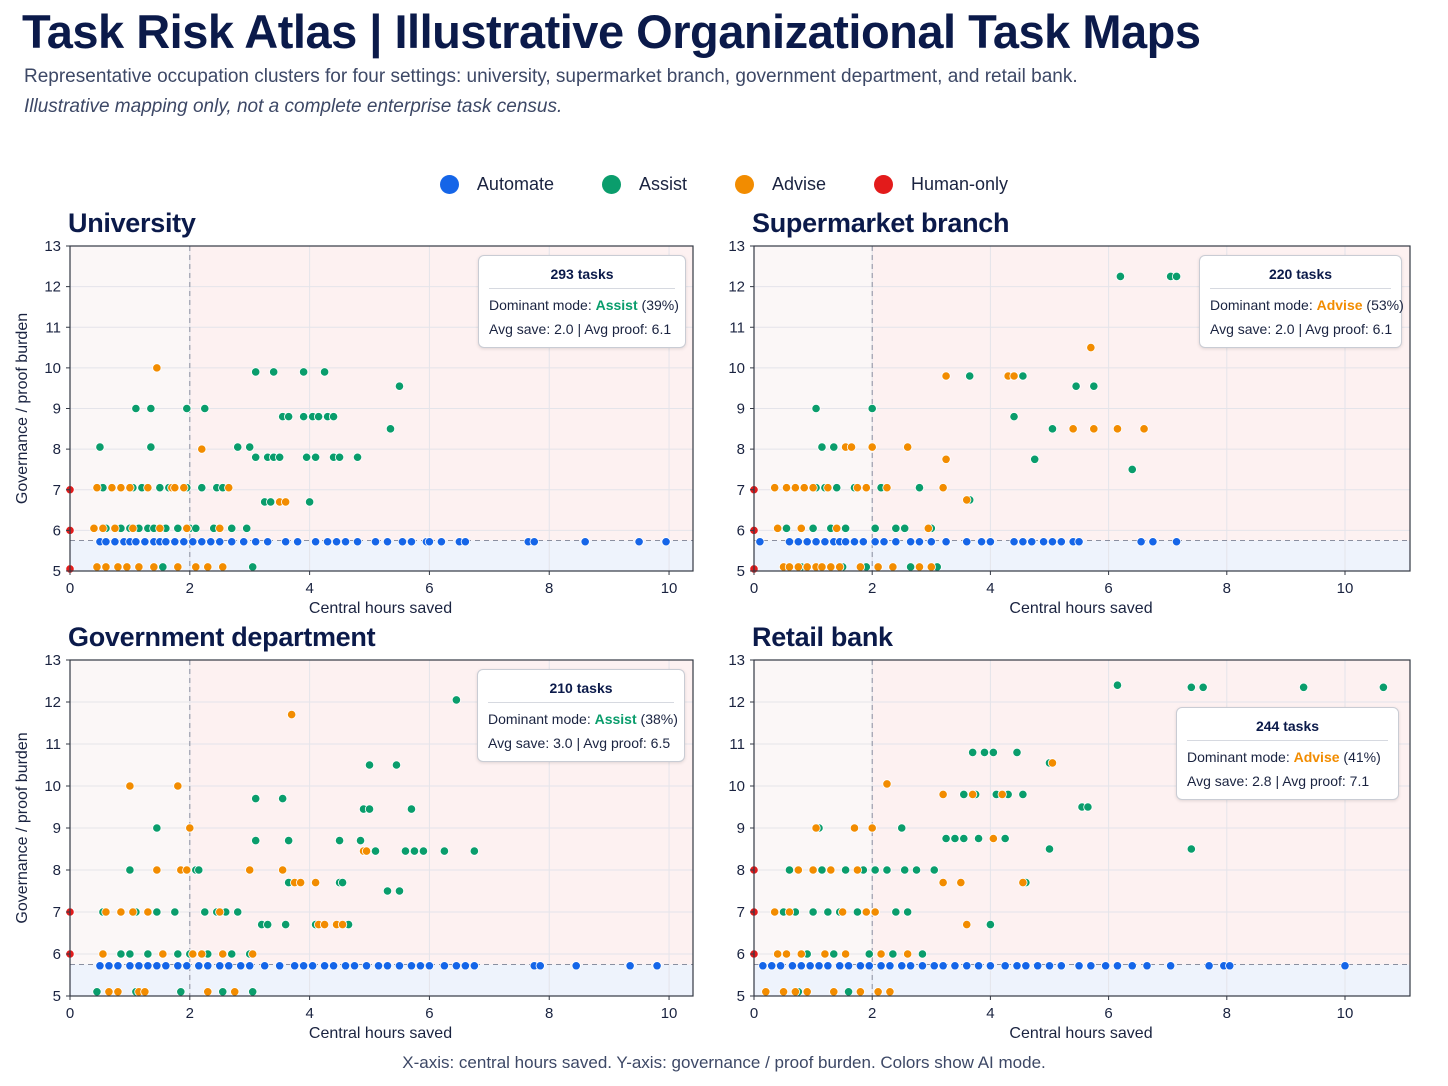 The height and width of the screenshot is (1086, 1448). Describe the element at coordinates (662, 183) in the screenshot. I see `legend-label: Assist` at that location.